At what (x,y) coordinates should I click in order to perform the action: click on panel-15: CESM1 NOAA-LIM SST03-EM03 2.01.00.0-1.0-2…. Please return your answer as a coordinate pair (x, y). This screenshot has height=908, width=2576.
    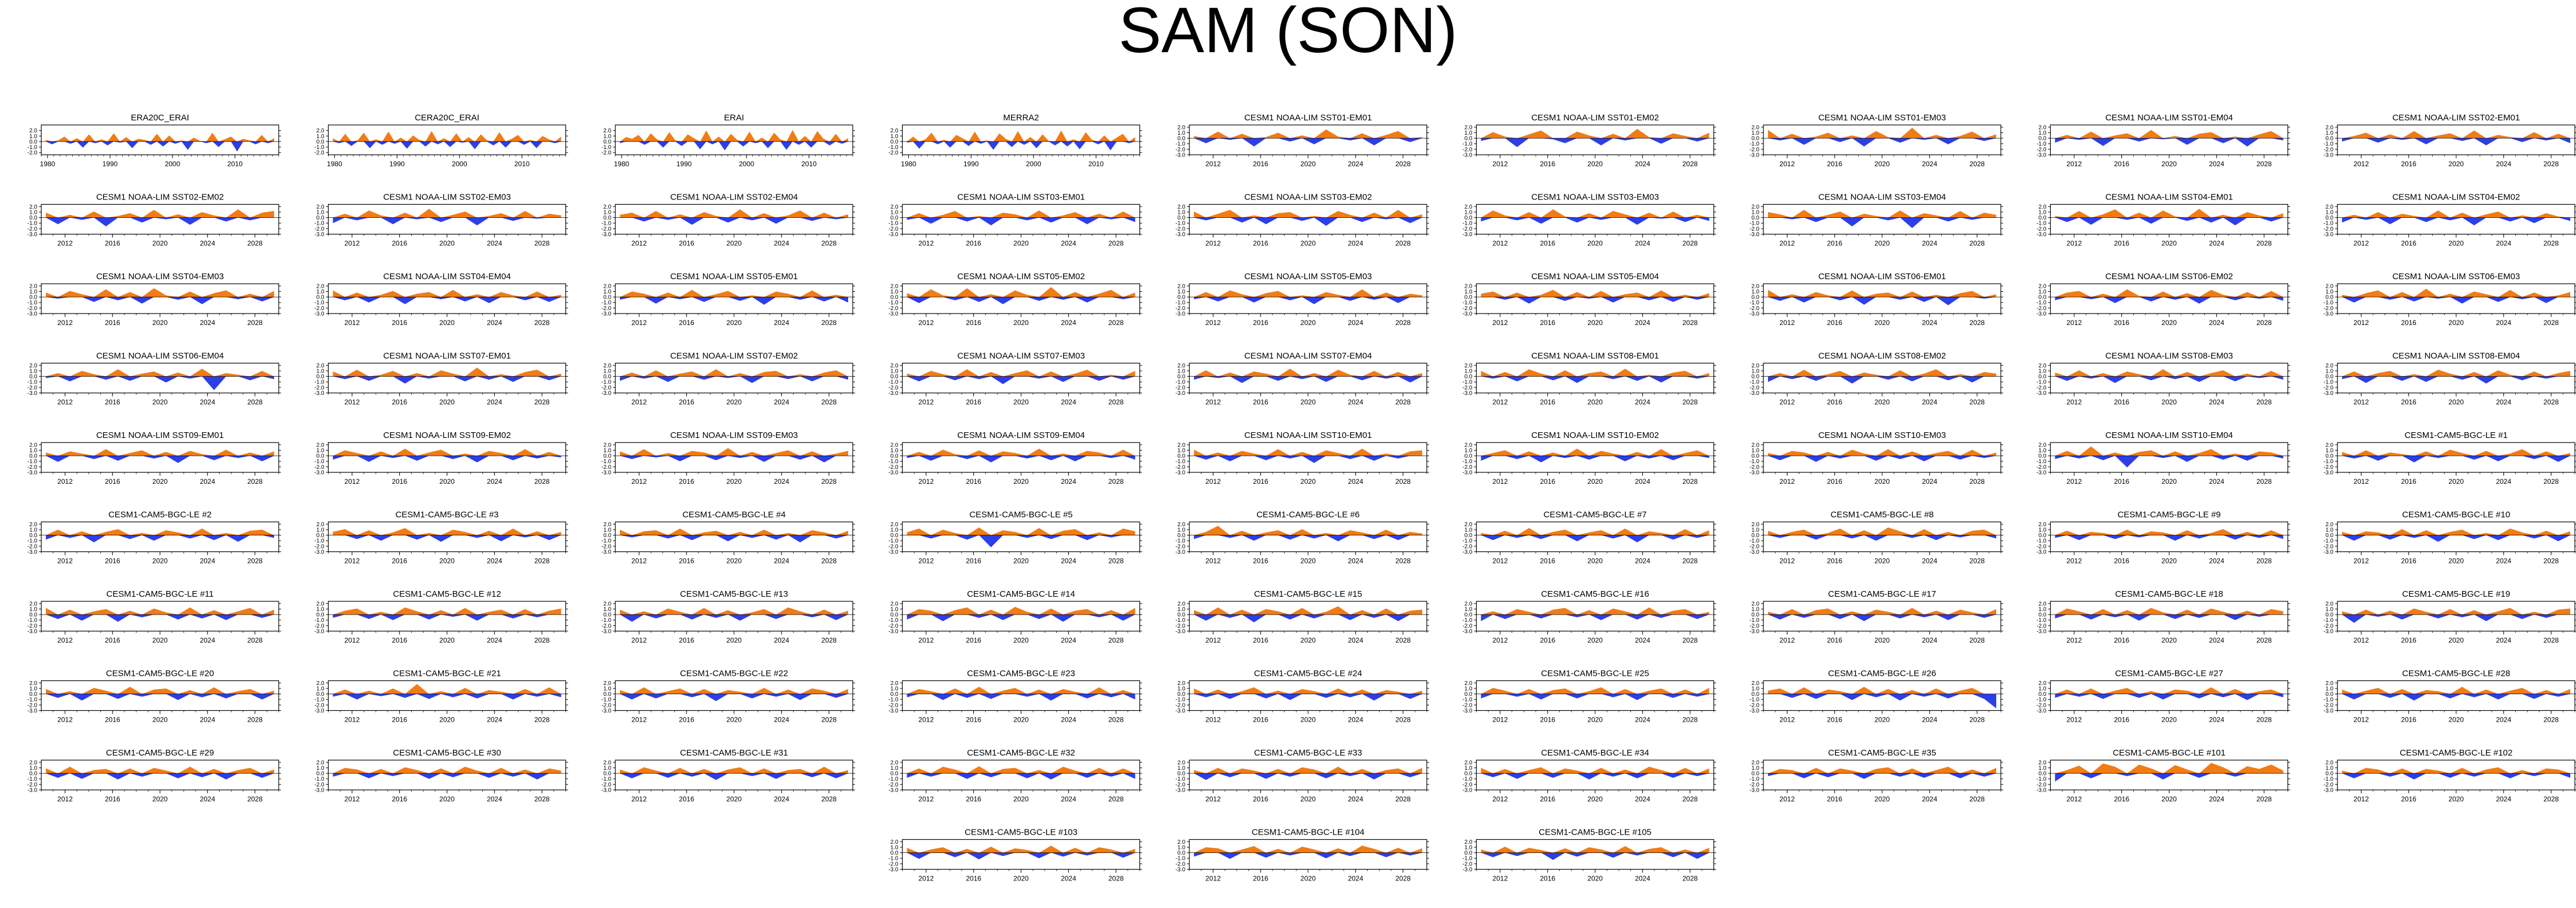
    Looking at the image, I should click on (1589, 220).